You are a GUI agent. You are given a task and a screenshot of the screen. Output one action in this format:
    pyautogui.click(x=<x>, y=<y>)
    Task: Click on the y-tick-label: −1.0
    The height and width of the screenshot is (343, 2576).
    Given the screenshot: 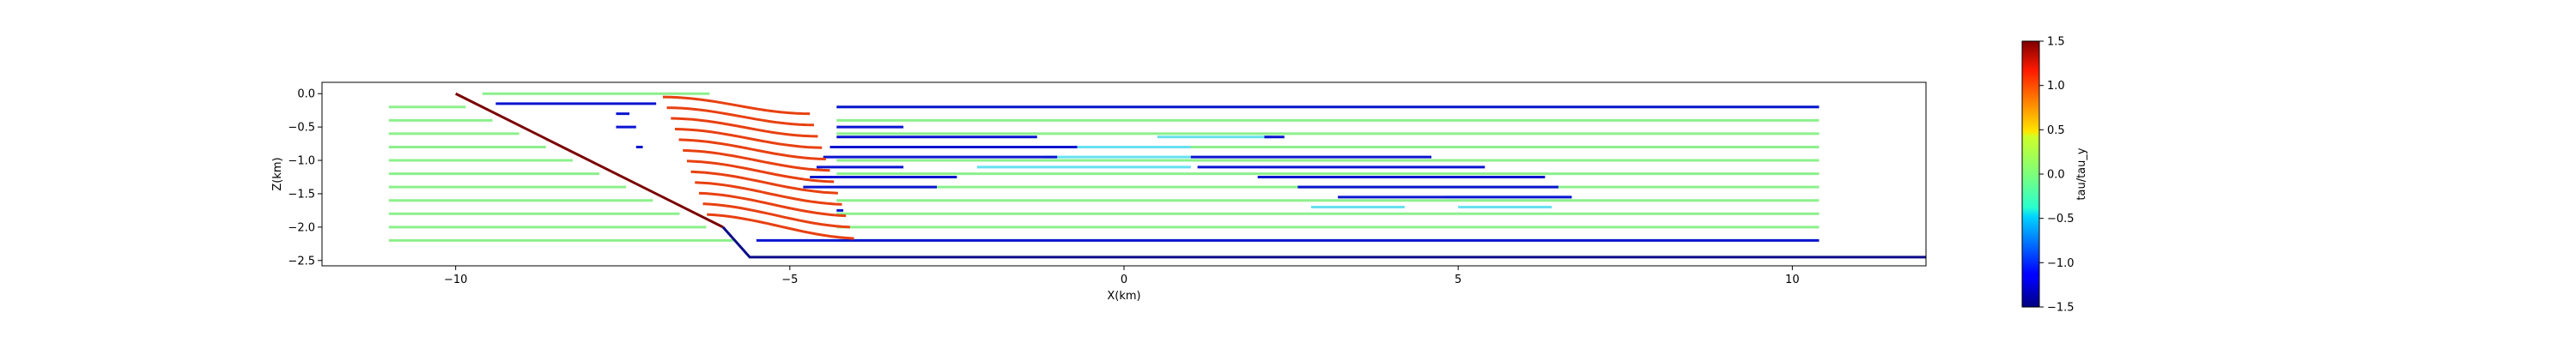 What is the action you would take?
    pyautogui.click(x=301, y=161)
    